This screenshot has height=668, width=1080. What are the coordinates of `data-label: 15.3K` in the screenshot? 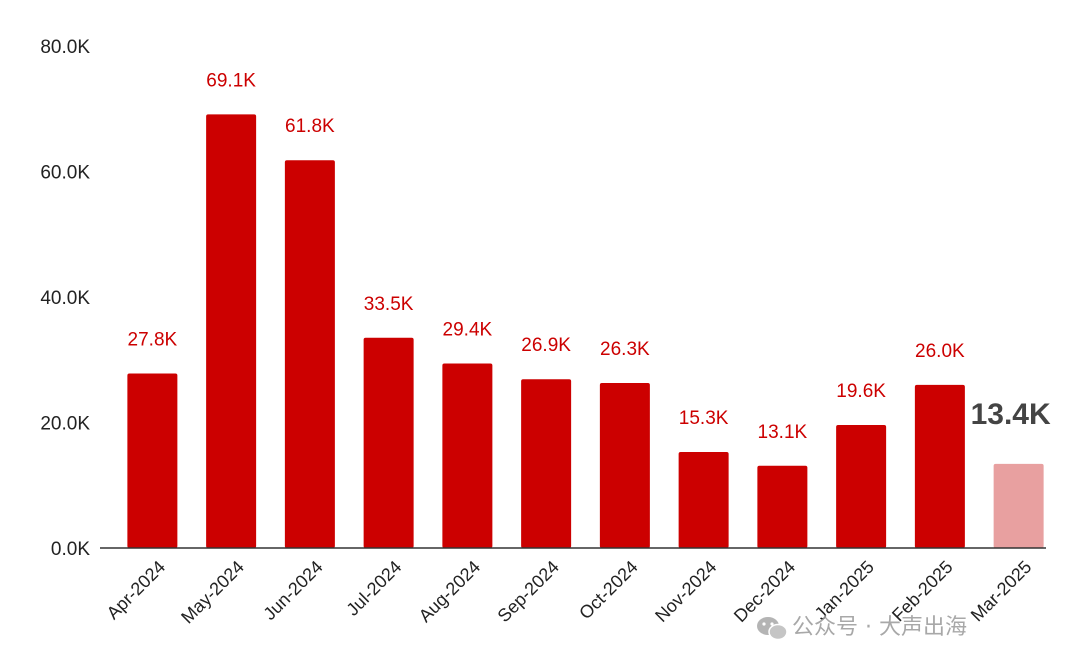 It's located at (704, 418).